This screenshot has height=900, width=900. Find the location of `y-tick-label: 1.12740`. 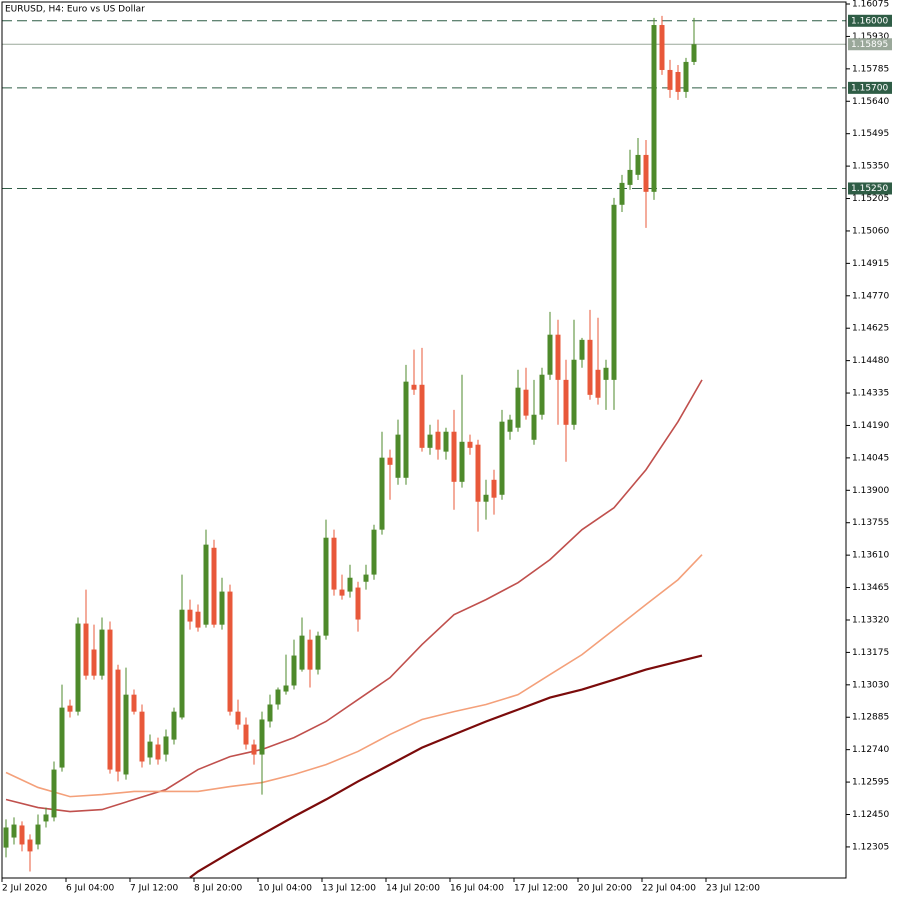

y-tick-label: 1.12740 is located at coordinates (870, 750).